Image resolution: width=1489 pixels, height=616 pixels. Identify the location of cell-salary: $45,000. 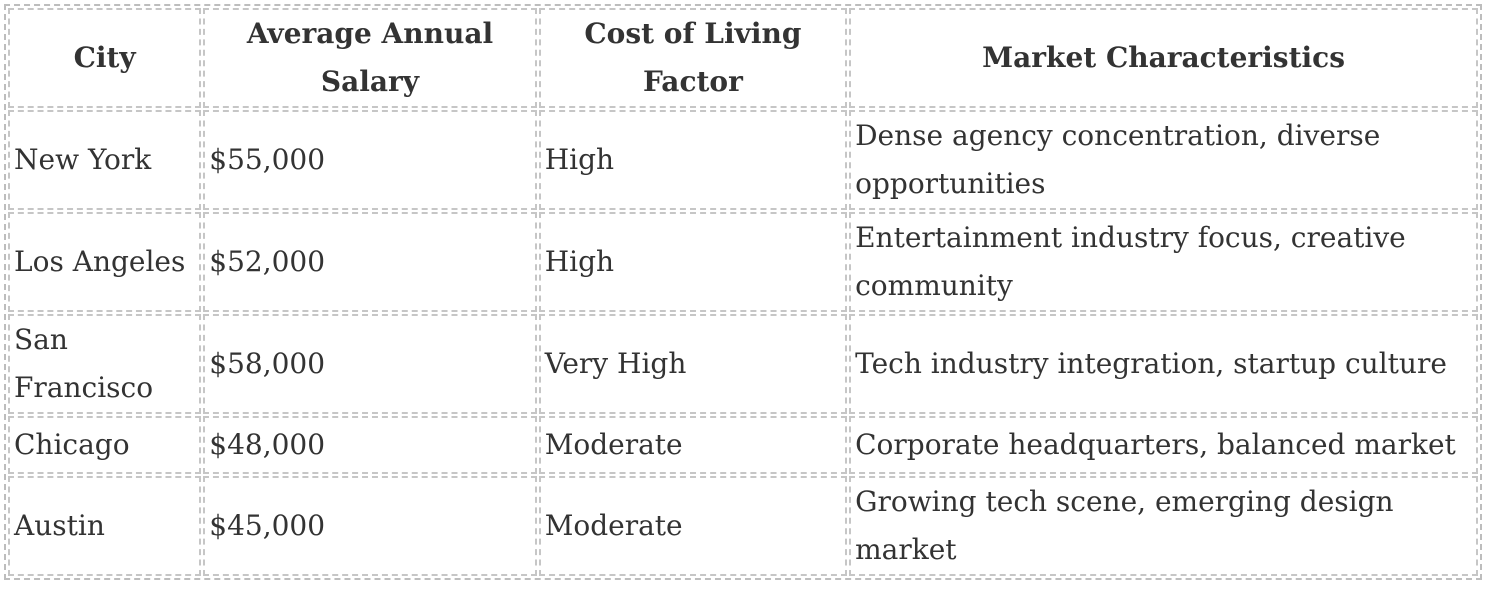
(370, 526).